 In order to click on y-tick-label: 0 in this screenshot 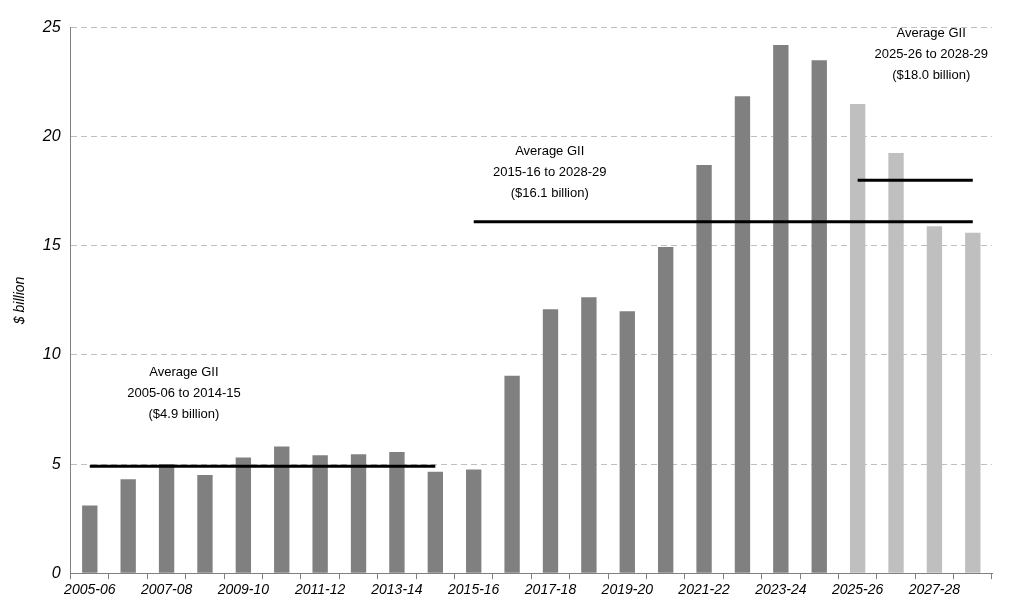, I will do `click(56, 572)`.